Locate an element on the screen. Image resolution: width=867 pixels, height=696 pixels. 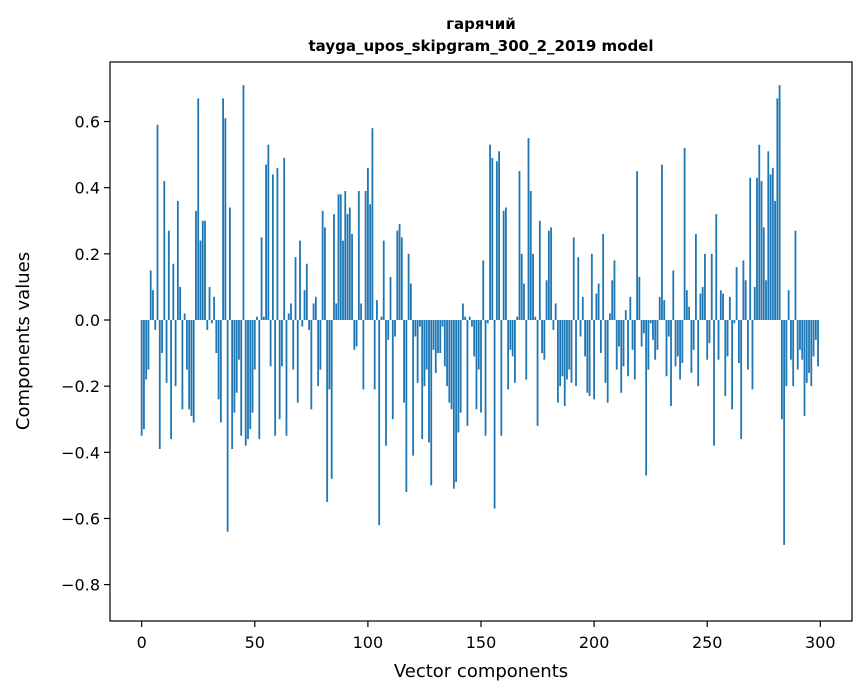
y-tick-label: 0.0 is located at coordinates (87, 320).